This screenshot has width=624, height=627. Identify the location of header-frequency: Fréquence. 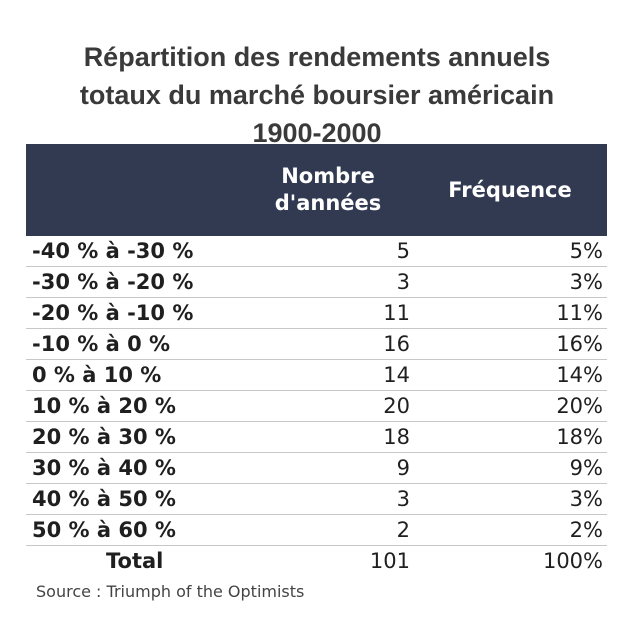
(510, 190).